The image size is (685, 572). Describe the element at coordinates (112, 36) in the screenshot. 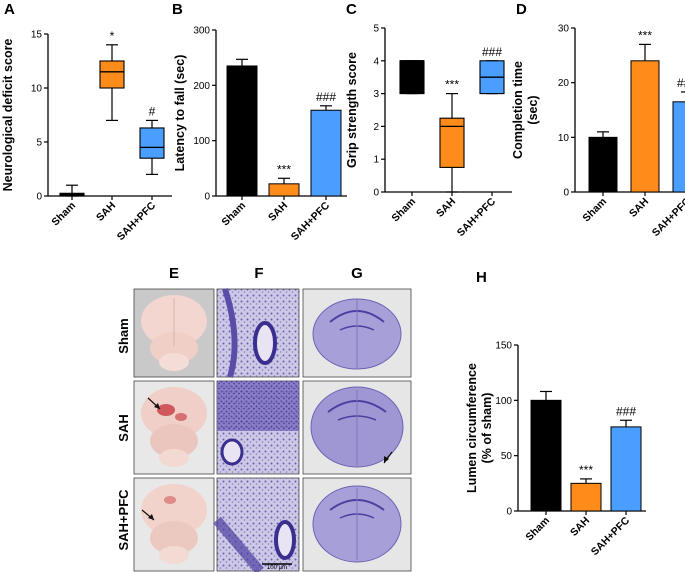

I see `significance-marker: *` at that location.